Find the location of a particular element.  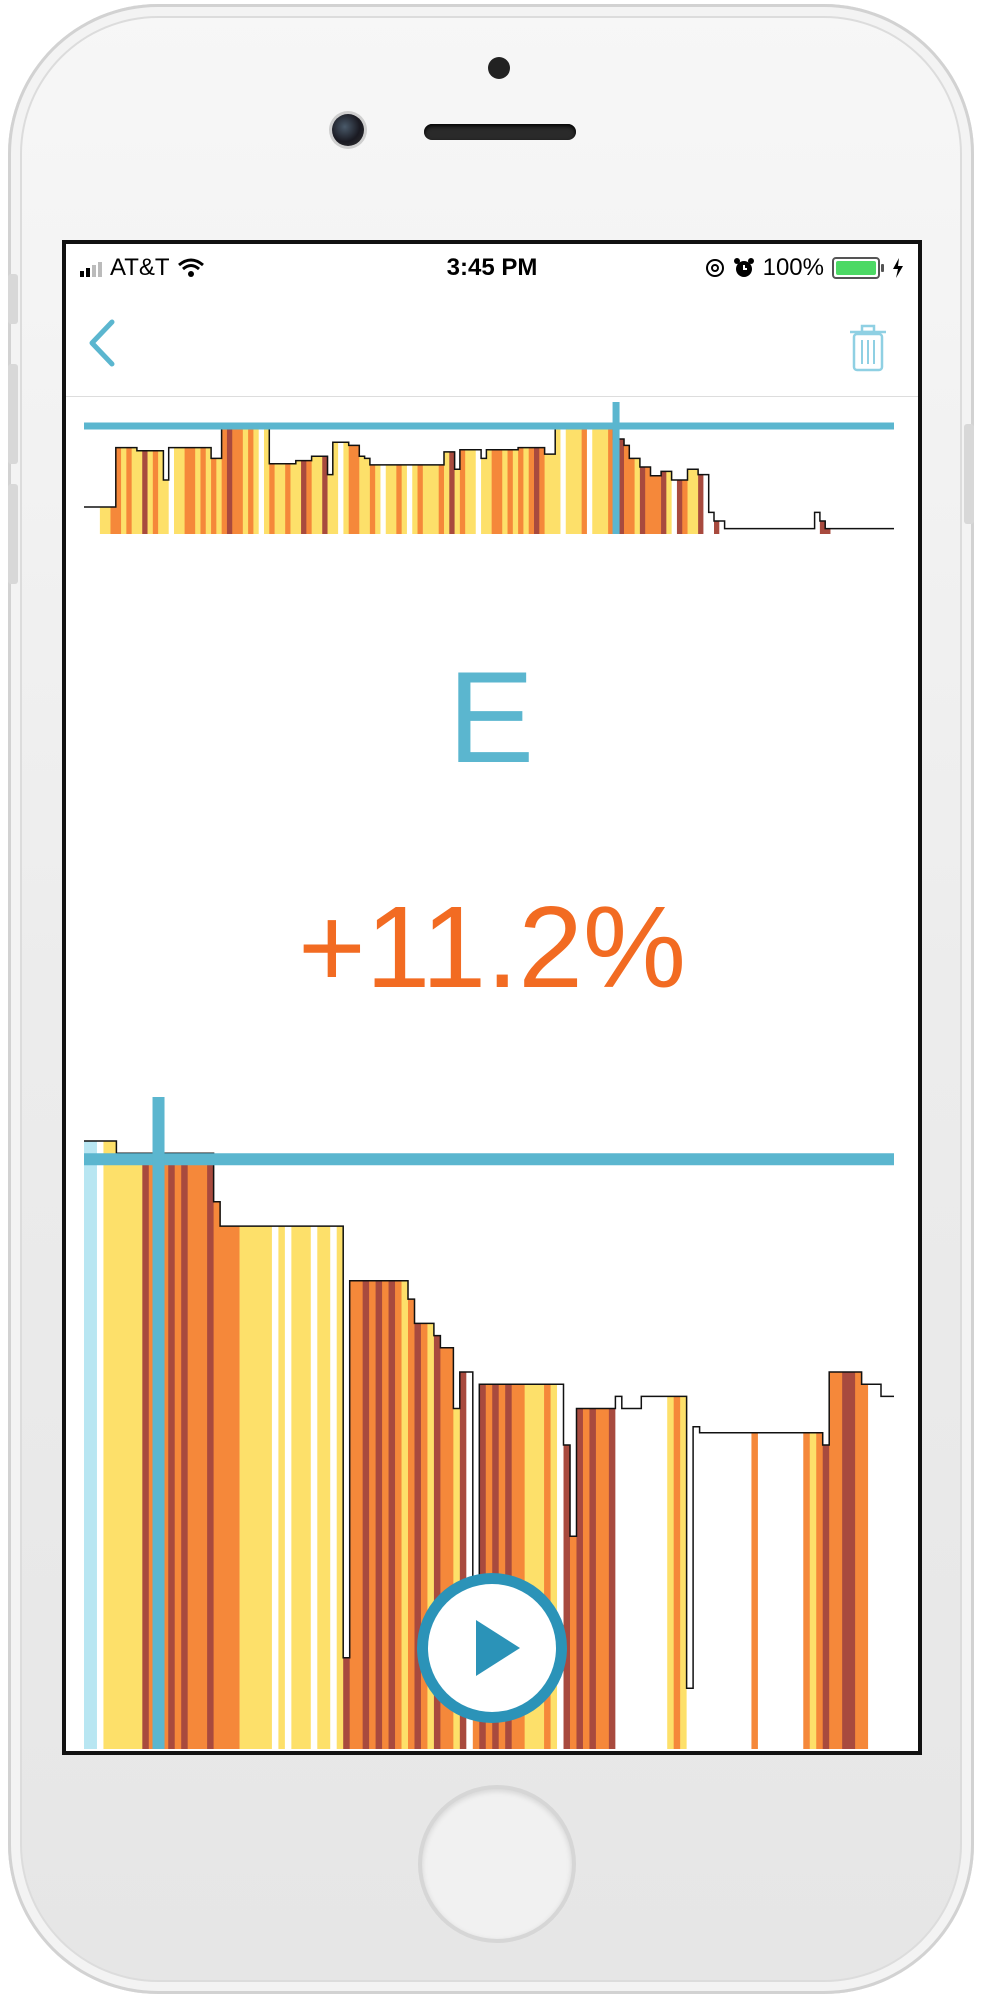

status-left: AT&T is located at coordinates (142, 268).